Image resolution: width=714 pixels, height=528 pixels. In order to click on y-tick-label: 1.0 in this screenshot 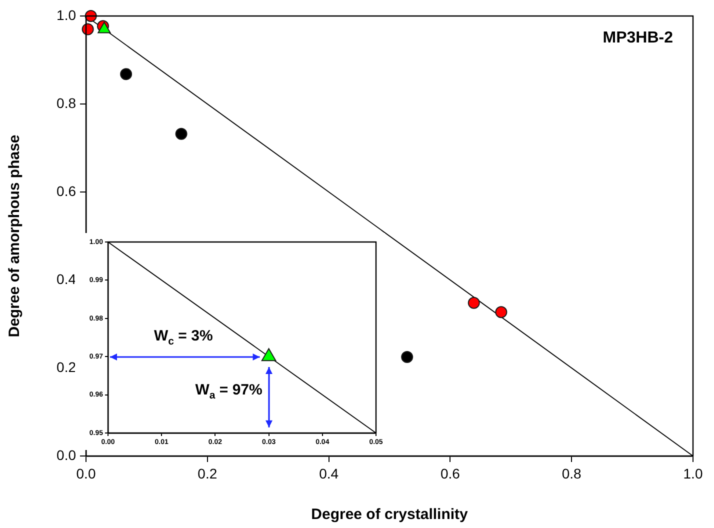, I will do `click(66, 14)`.